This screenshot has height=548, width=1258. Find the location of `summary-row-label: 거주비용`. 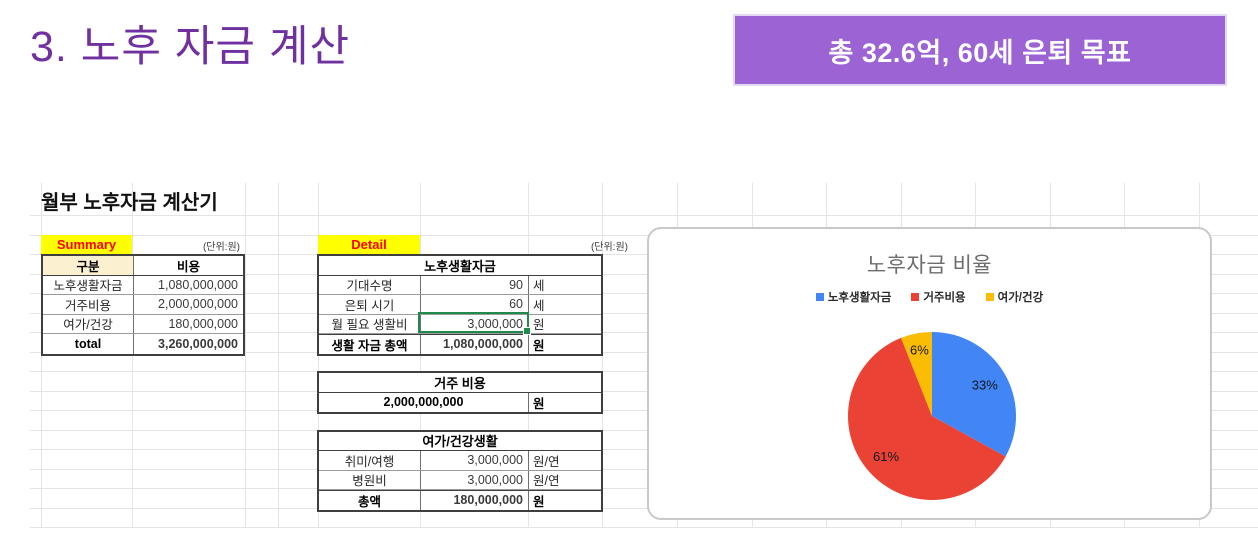

summary-row-label: 거주비용 is located at coordinates (87, 305).